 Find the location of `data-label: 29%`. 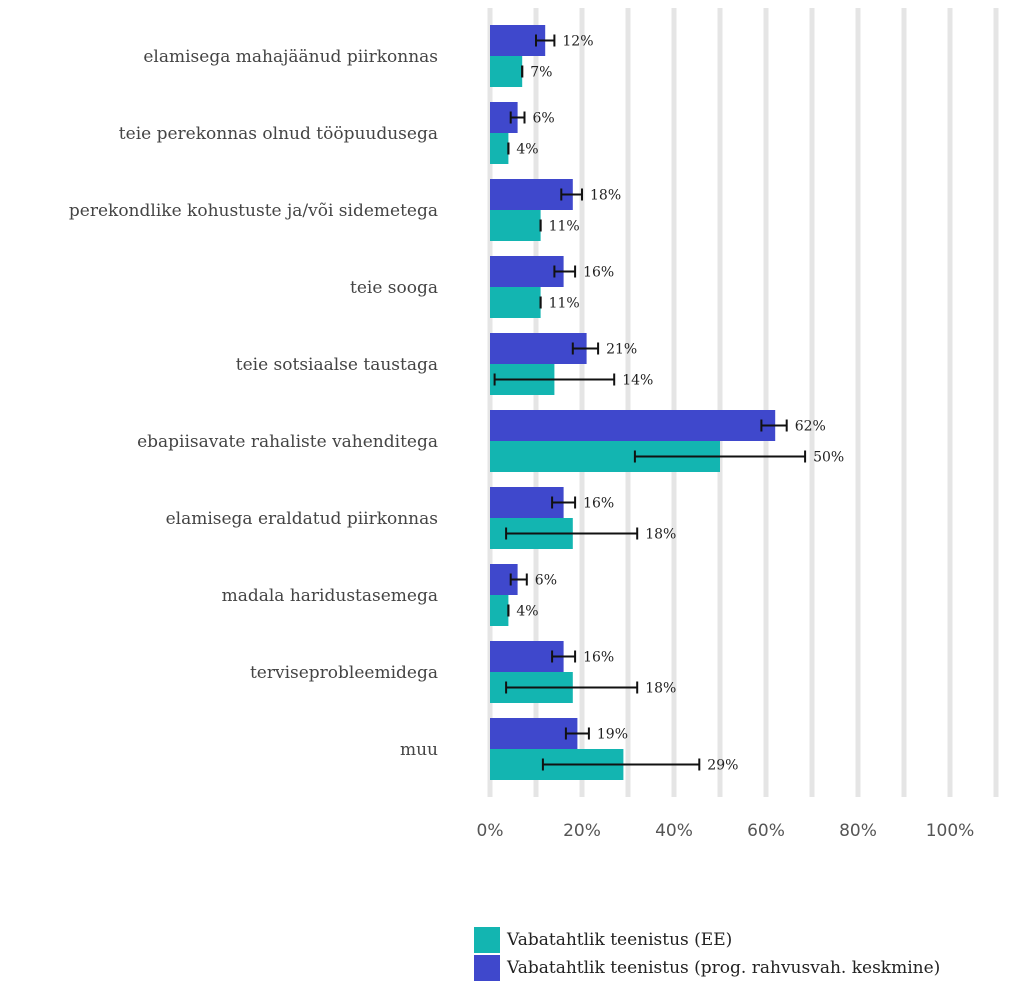

data-label: 29% is located at coordinates (722, 766).